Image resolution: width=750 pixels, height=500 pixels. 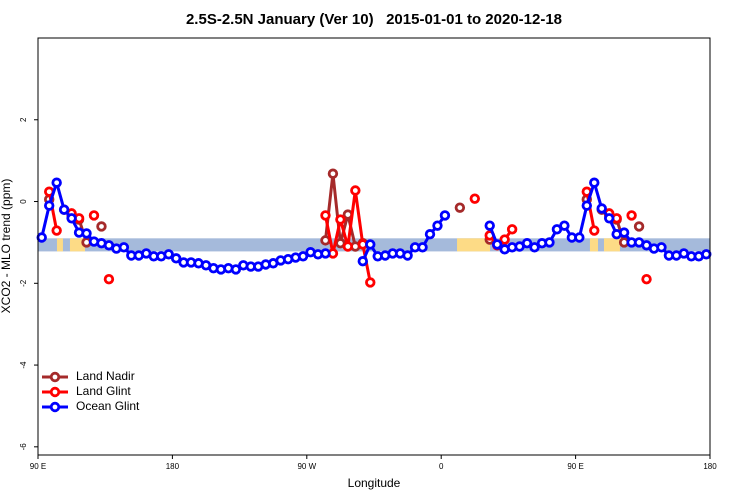 What do you see at coordinates (103, 391) in the screenshot?
I see `legend-label: Land Glint` at bounding box center [103, 391].